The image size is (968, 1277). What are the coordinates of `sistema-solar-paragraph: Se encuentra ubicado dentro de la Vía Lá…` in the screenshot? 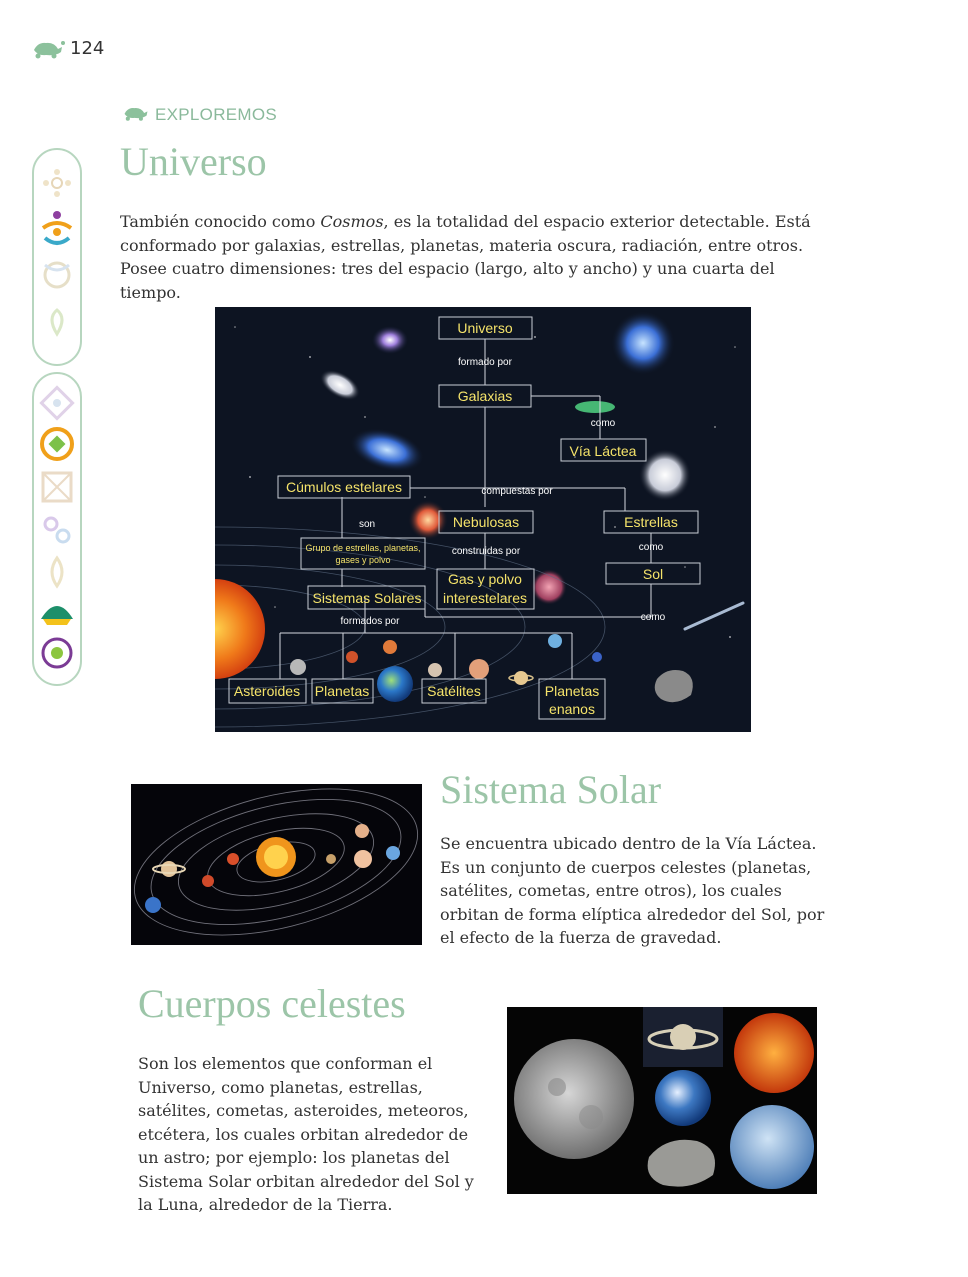 It's located at (632, 890).